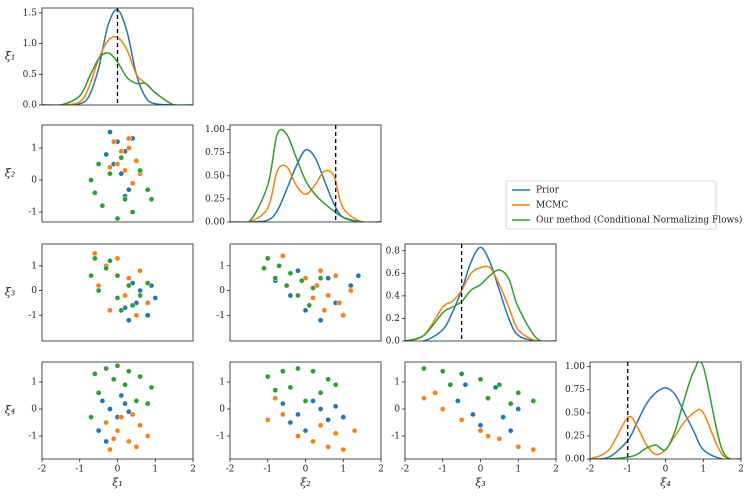 This screenshot has width=748, height=497. I want to click on panel: -1 0 1 -2 -1 0 1 2 ξ₃, so click(475, 425).